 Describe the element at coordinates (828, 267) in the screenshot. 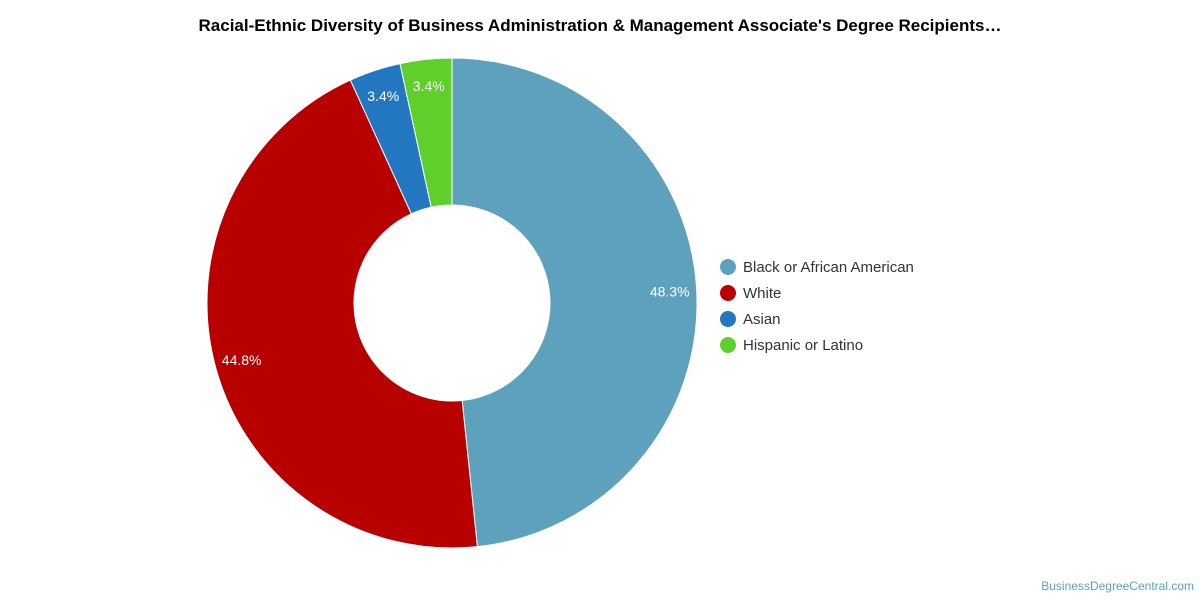

I see `legend-label: Black or African American` at that location.